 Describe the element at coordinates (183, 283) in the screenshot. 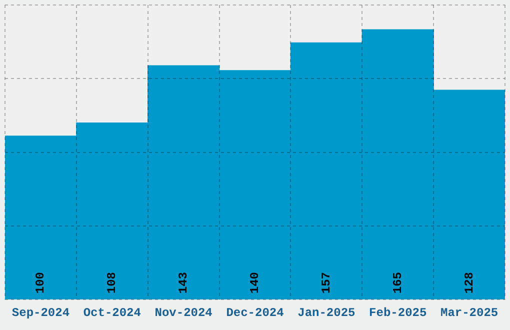

I see `data-label: 143` at that location.